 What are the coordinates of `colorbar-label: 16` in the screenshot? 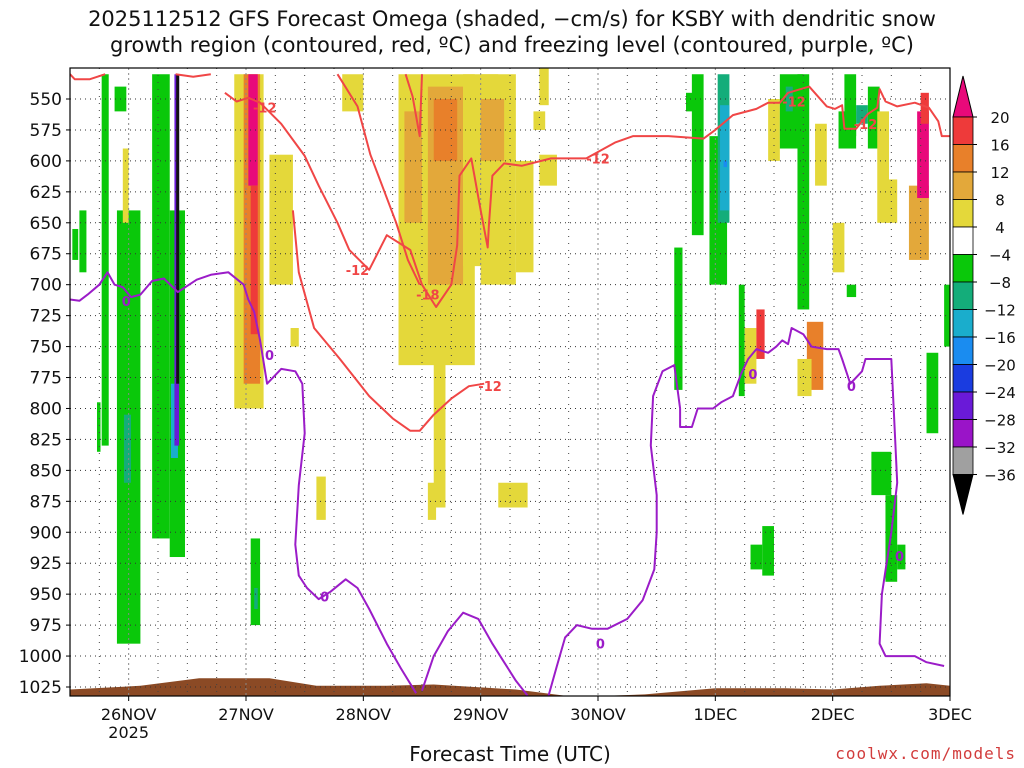 It's located at (999, 146).